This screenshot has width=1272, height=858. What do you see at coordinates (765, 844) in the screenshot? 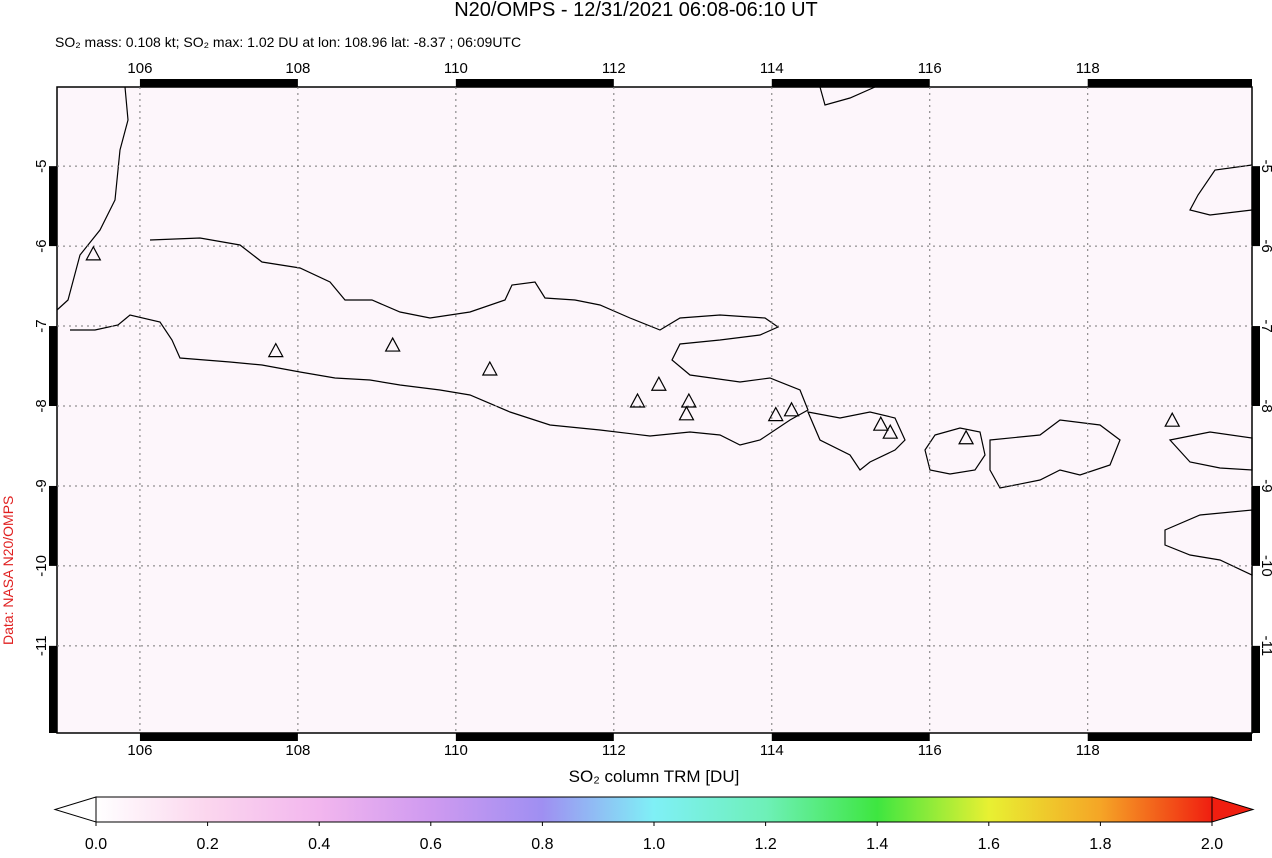
I see `colorbar-tick-label: 1.2` at bounding box center [765, 844].